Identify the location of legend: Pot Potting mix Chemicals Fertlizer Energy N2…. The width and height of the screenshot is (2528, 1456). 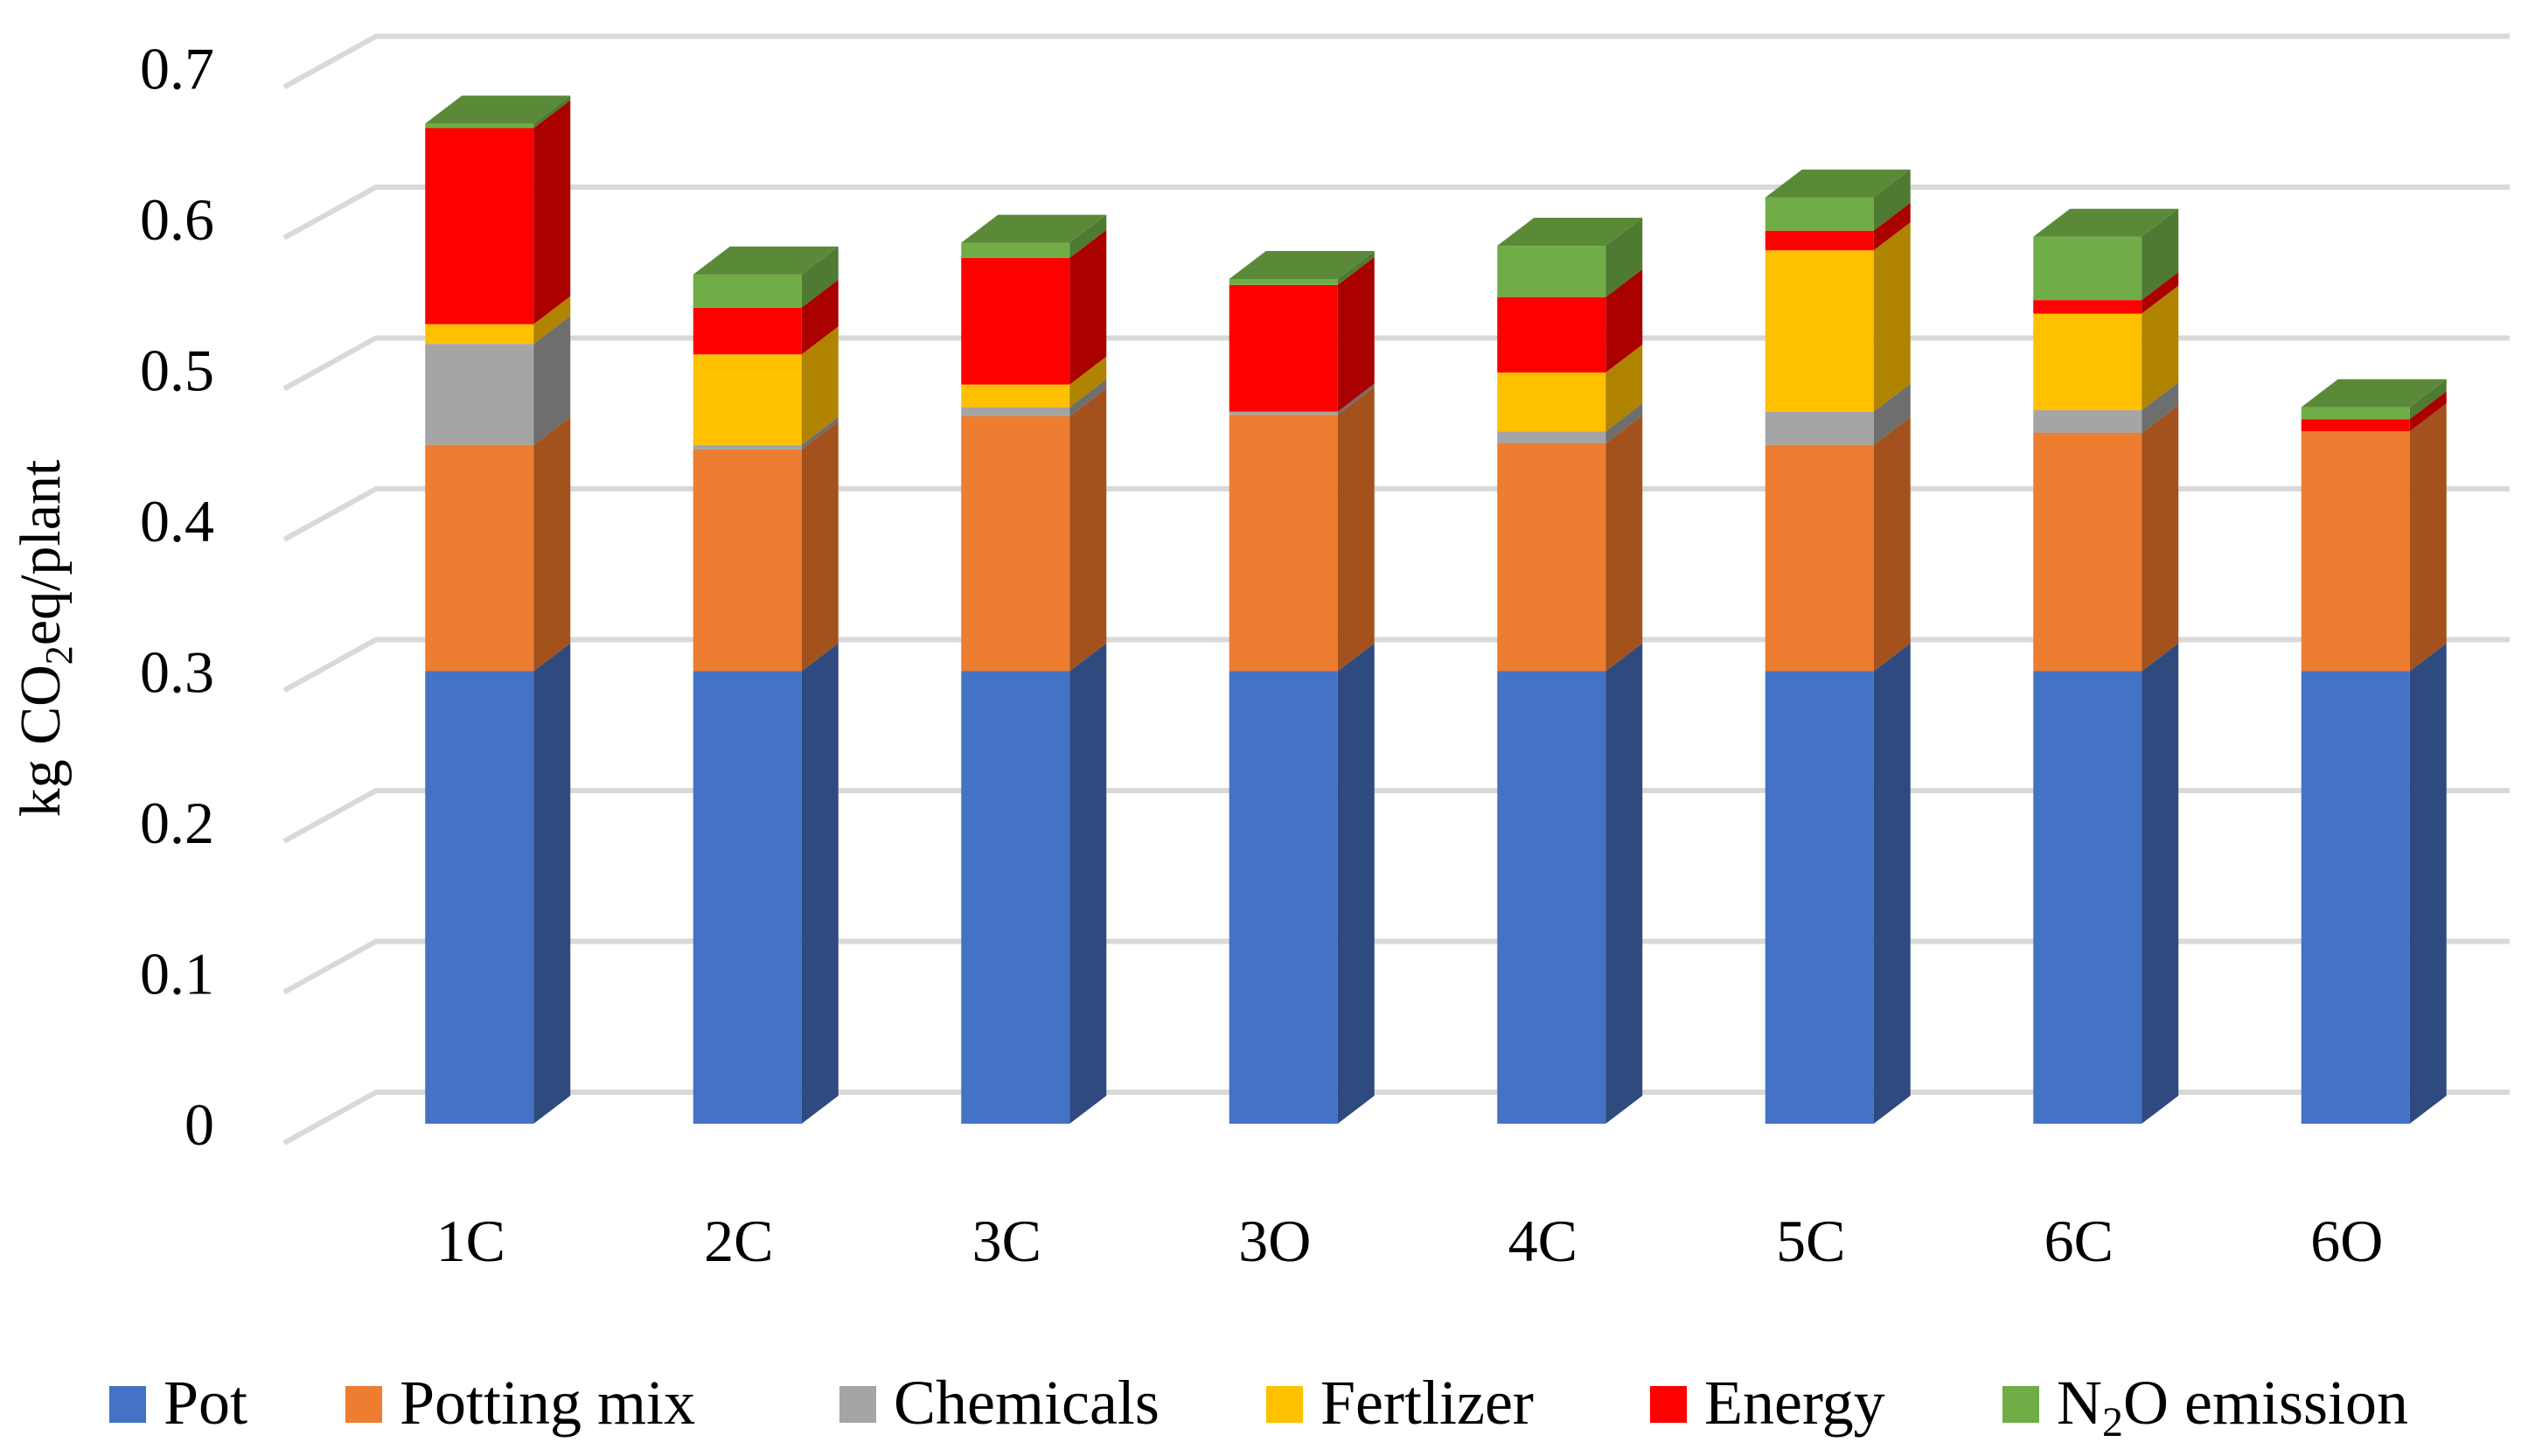
(1258, 1407).